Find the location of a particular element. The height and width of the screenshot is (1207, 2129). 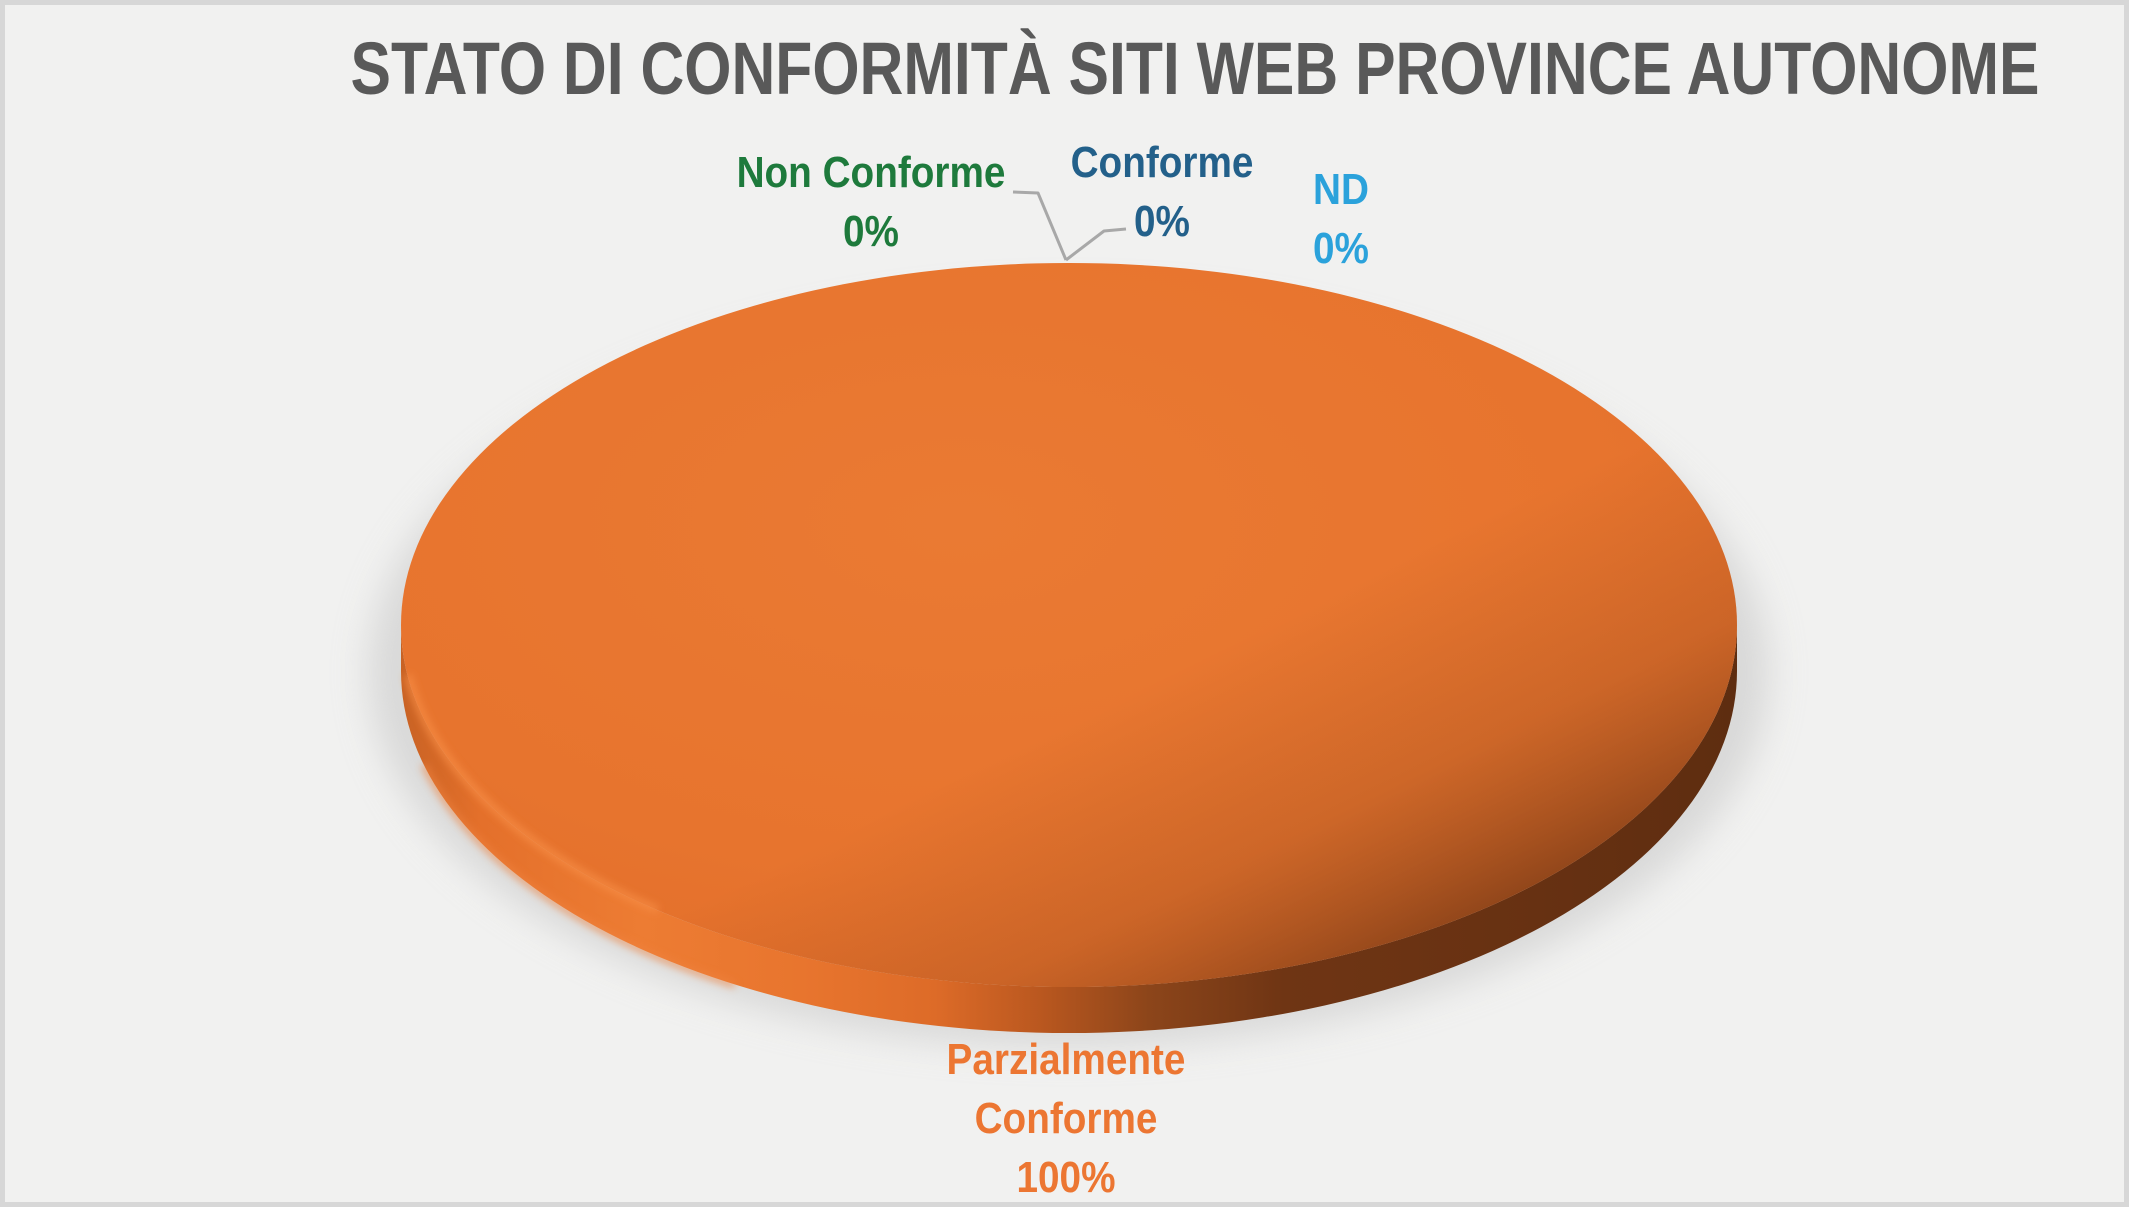

data-label-conforme-pct: 0% is located at coordinates (1162, 221).